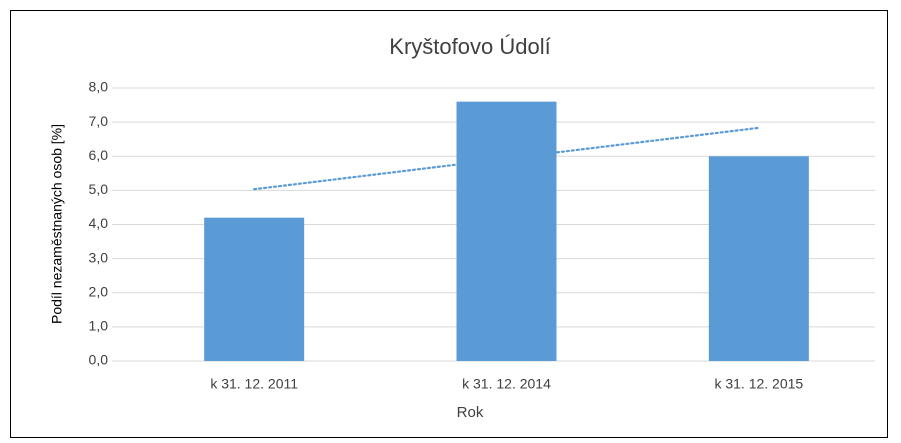 Image resolution: width=901 pixels, height=443 pixels. Describe the element at coordinates (99, 360) in the screenshot. I see `y-tick-label: 0,0` at that location.